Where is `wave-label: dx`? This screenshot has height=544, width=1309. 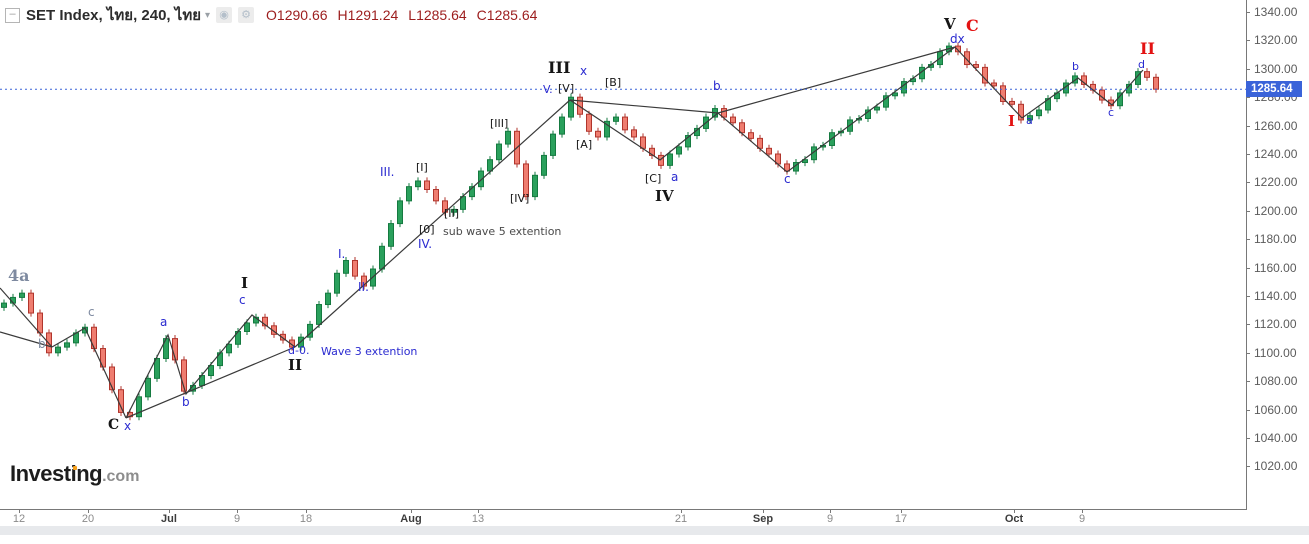 wave-label: dx is located at coordinates (957, 39).